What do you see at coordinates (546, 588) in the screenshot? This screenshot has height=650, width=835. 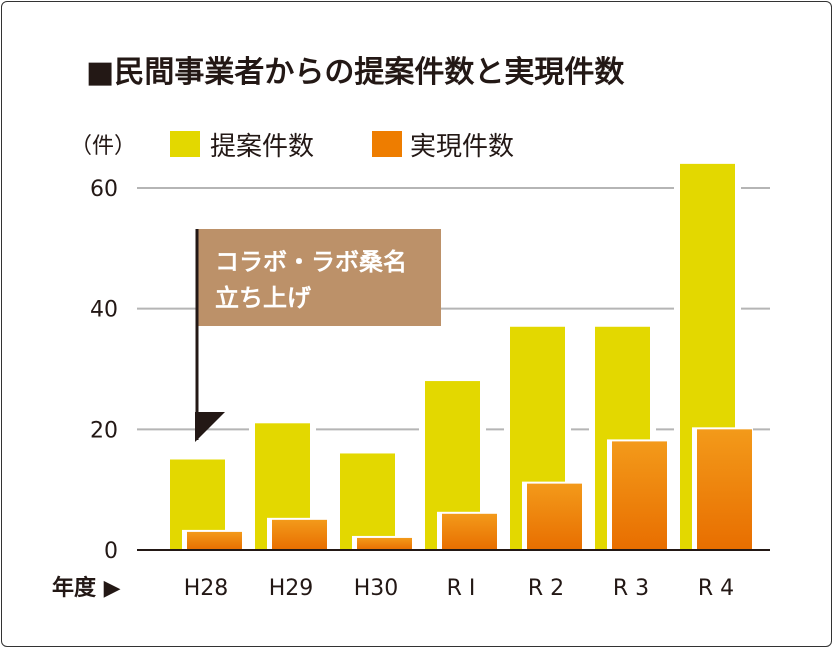 I see `x-tick-label: R 2` at bounding box center [546, 588].